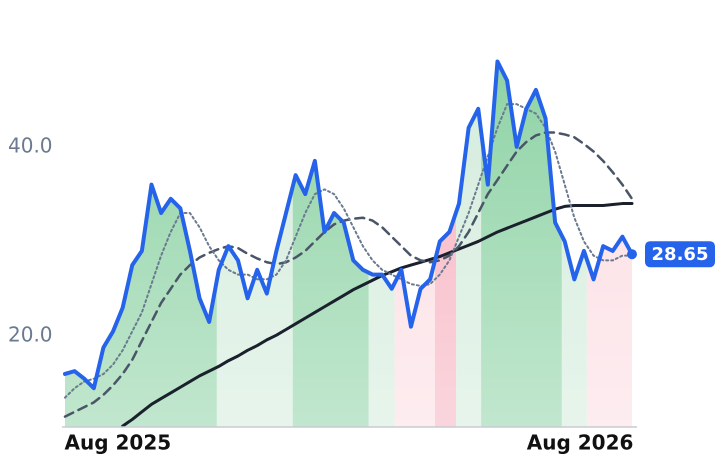 The image size is (718, 464). I want to click on x-tick-label: Aug 2025, so click(118, 443).